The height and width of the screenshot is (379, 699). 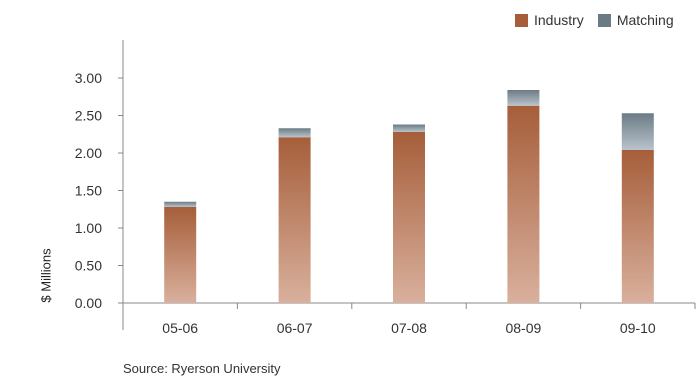 I want to click on legend-swatch-matching, so click(x=604, y=20).